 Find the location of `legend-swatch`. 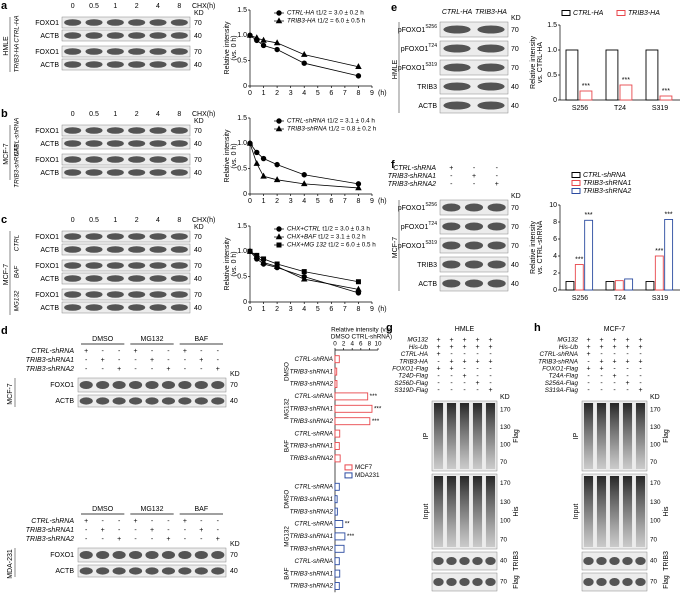

legend-swatch is located at coordinates (348, 475).